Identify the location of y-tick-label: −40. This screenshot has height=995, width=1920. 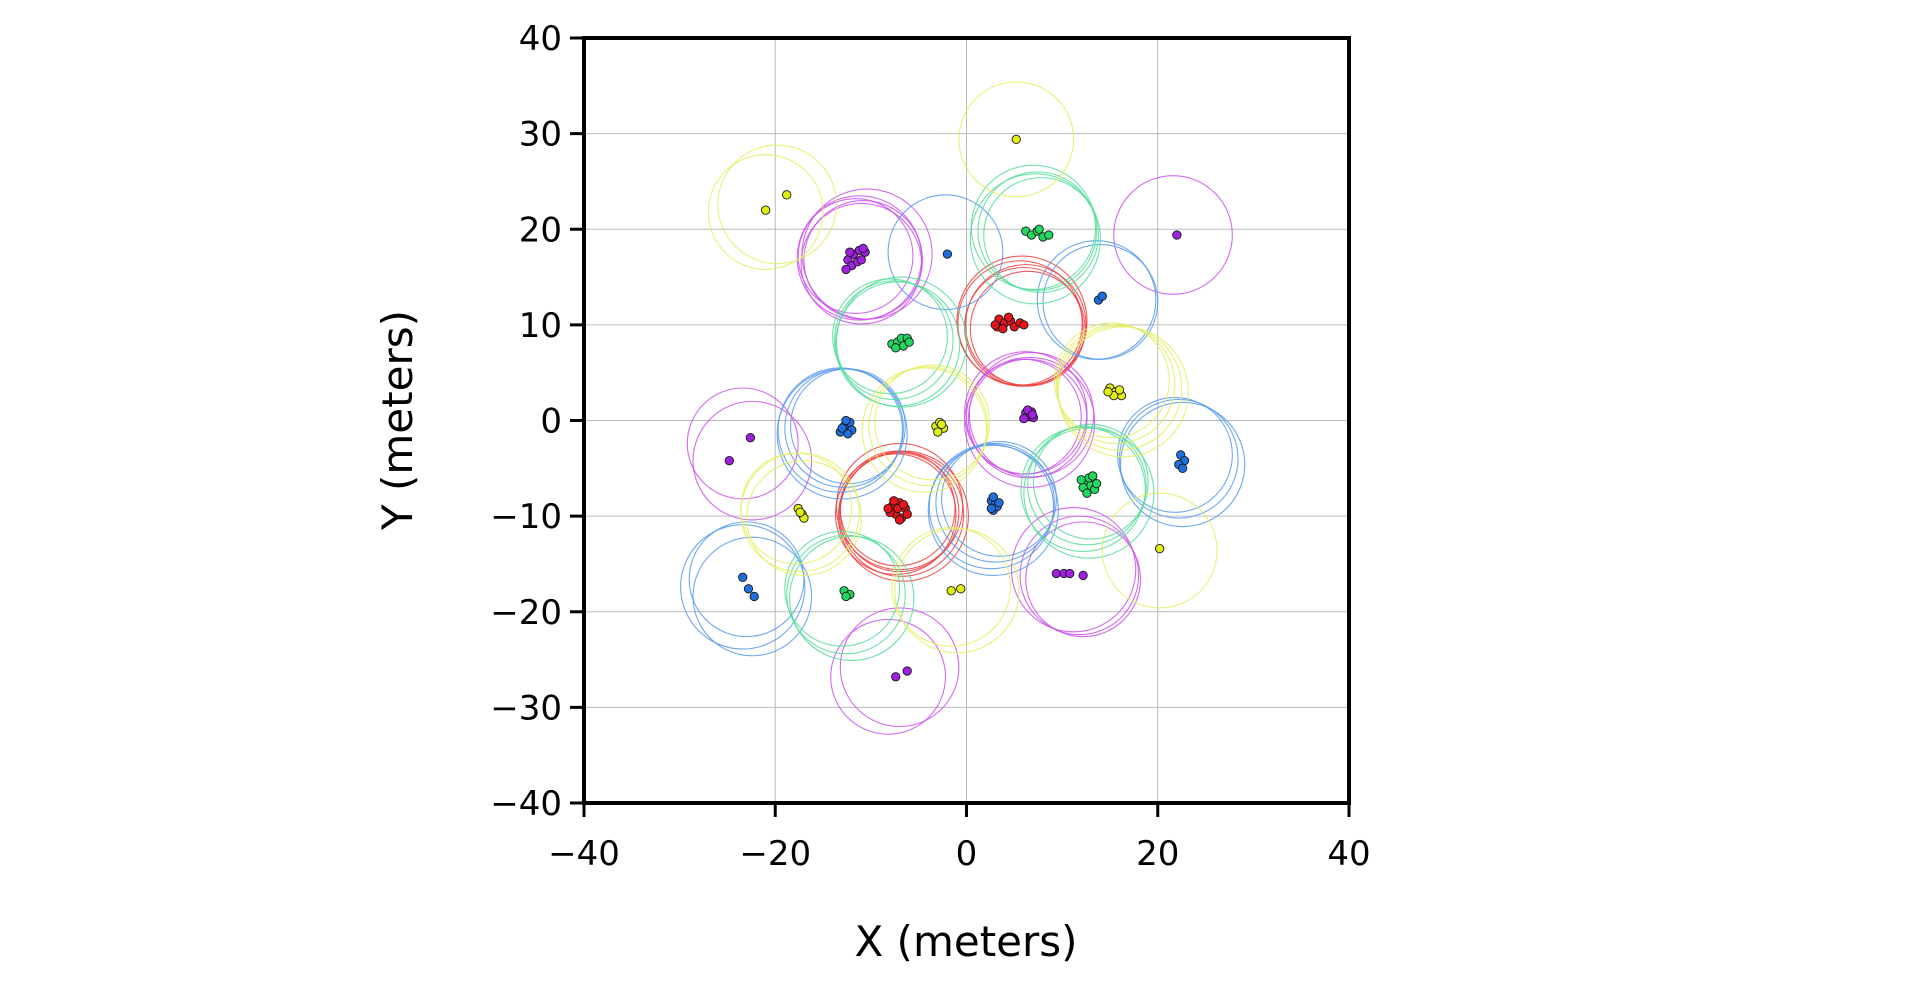
(526, 804).